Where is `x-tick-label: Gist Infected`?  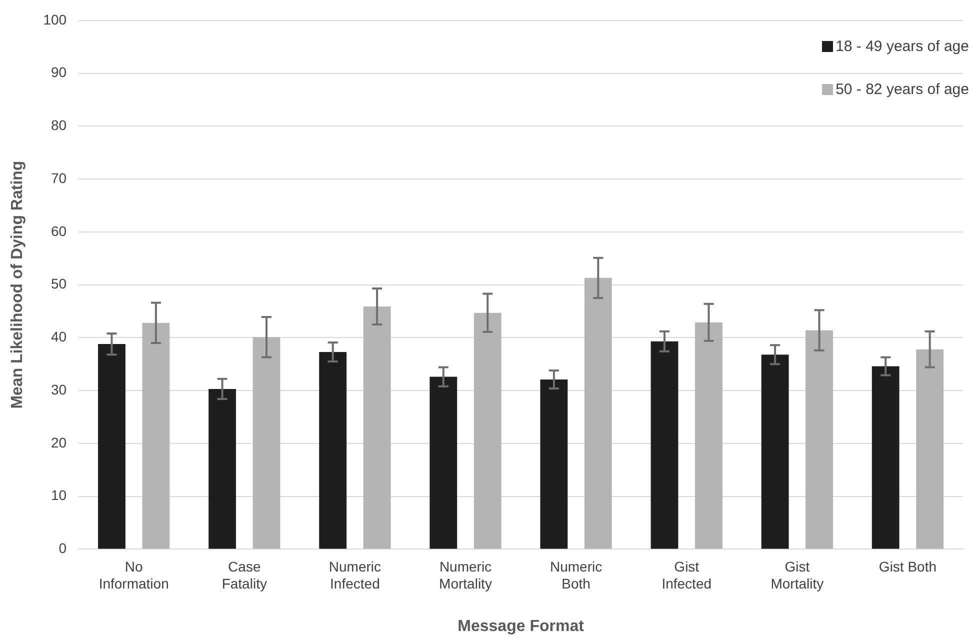 x-tick-label: Gist Infected is located at coordinates (687, 575).